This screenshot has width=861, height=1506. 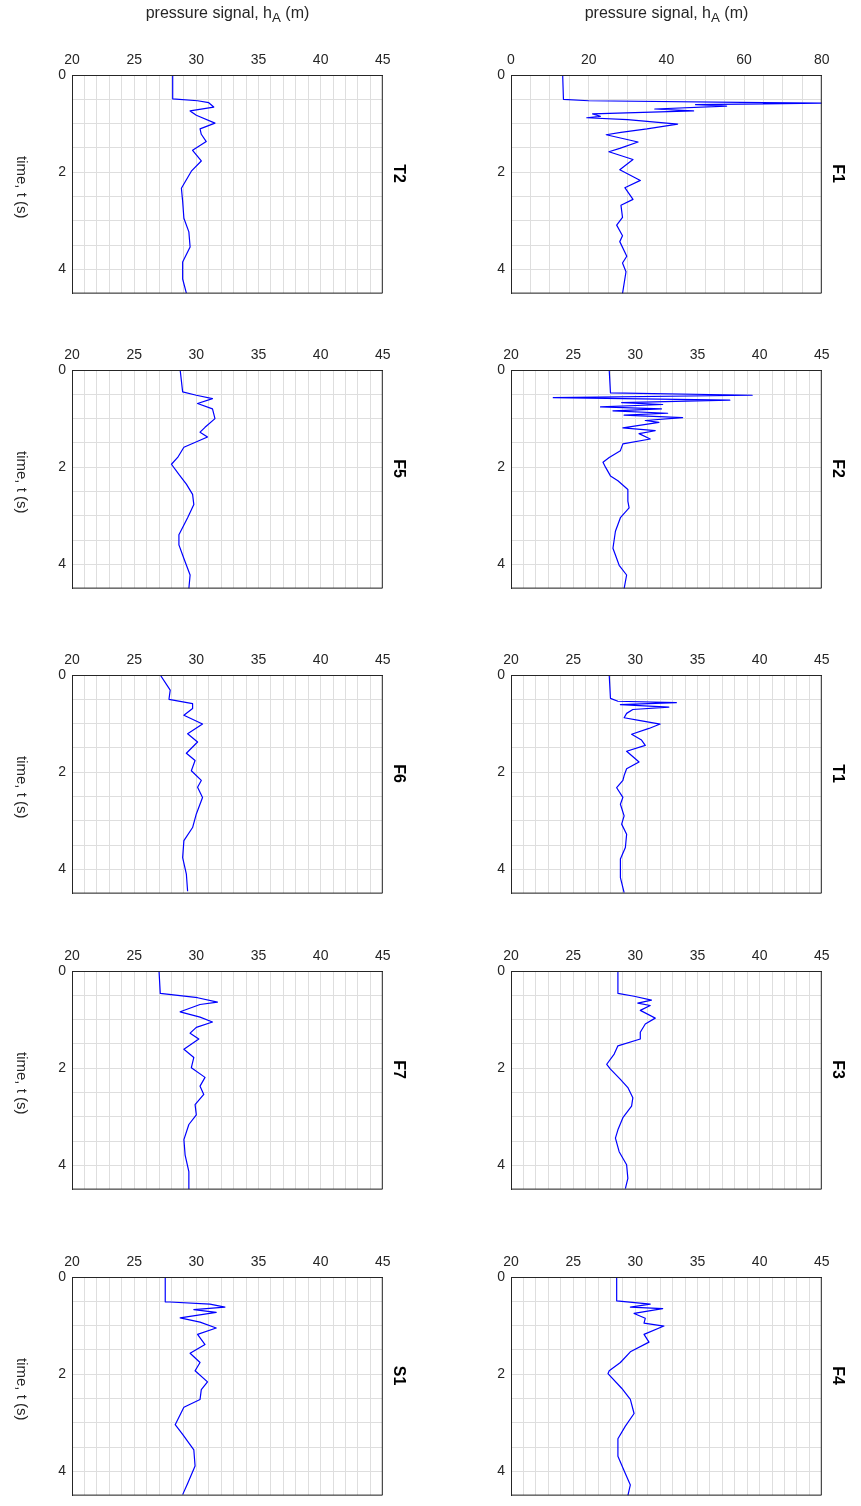 What do you see at coordinates (744, 59) in the screenshot?
I see `x-tick-label: 60` at bounding box center [744, 59].